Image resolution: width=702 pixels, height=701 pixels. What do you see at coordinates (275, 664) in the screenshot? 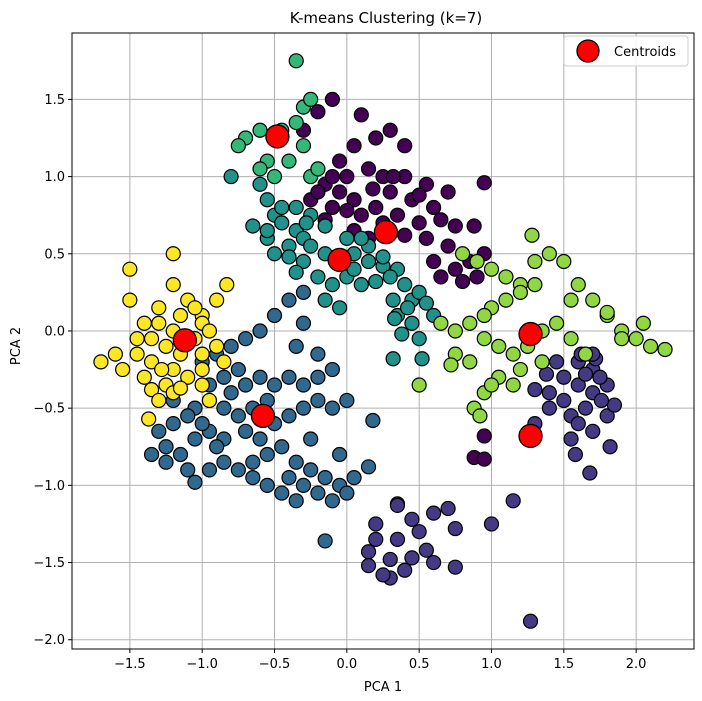
I see `x-tick-label: −0.5` at bounding box center [275, 664].